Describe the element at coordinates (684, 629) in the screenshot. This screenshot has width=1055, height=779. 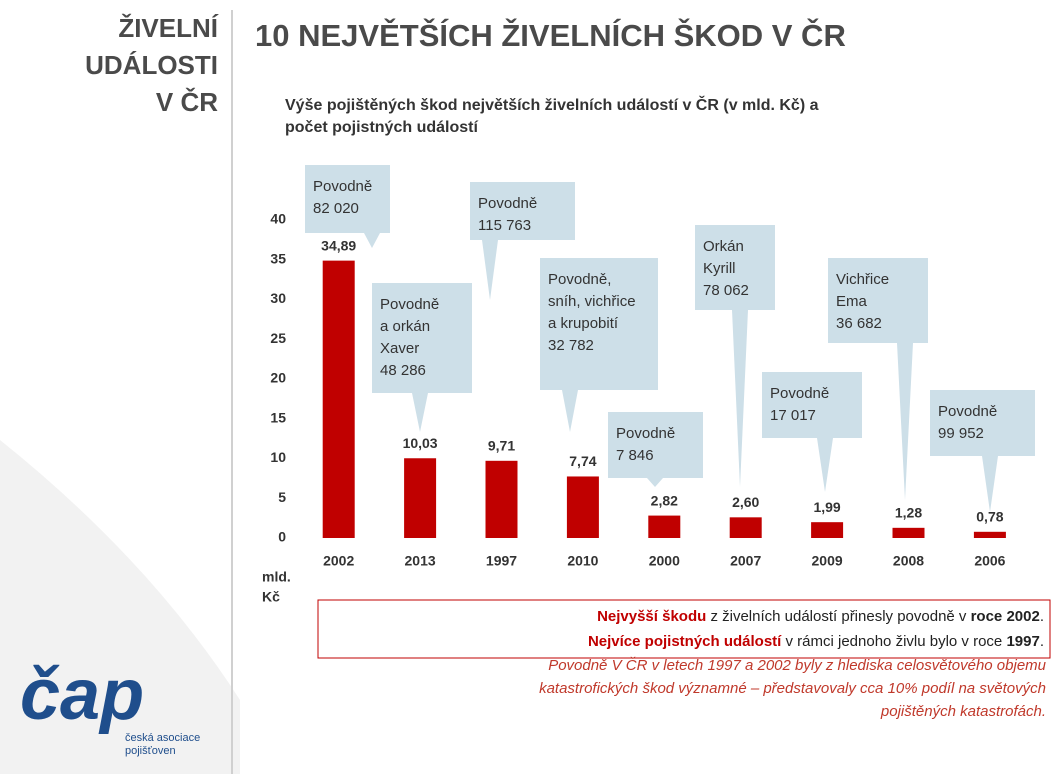
I see `highlight-box` at that location.